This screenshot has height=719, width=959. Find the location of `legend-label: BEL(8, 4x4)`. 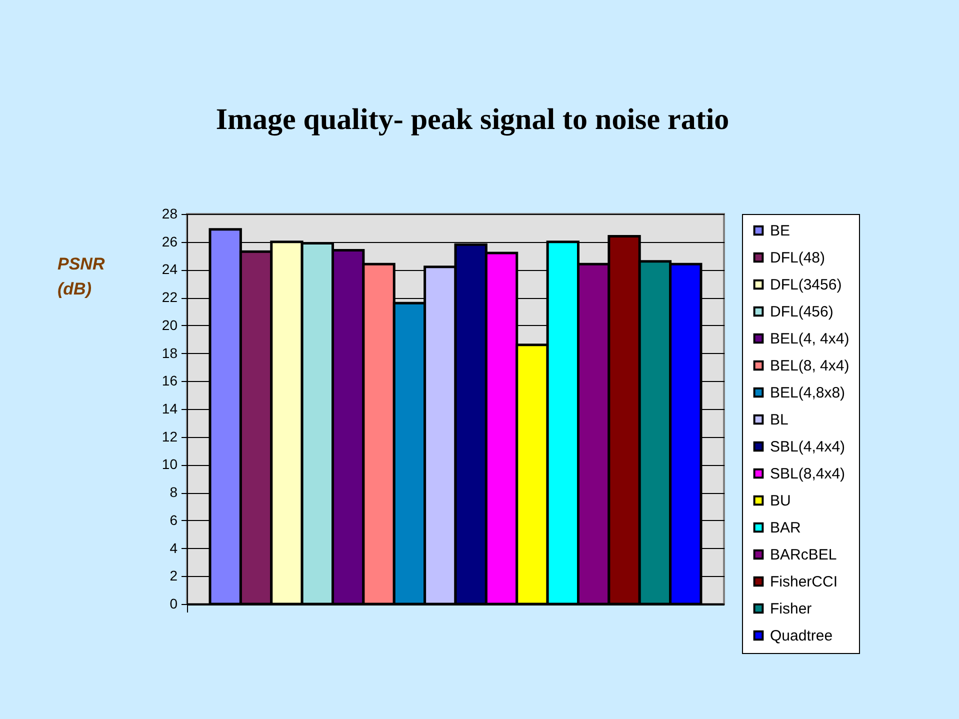

legend-label: BEL(8, 4x4) is located at coordinates (810, 366).